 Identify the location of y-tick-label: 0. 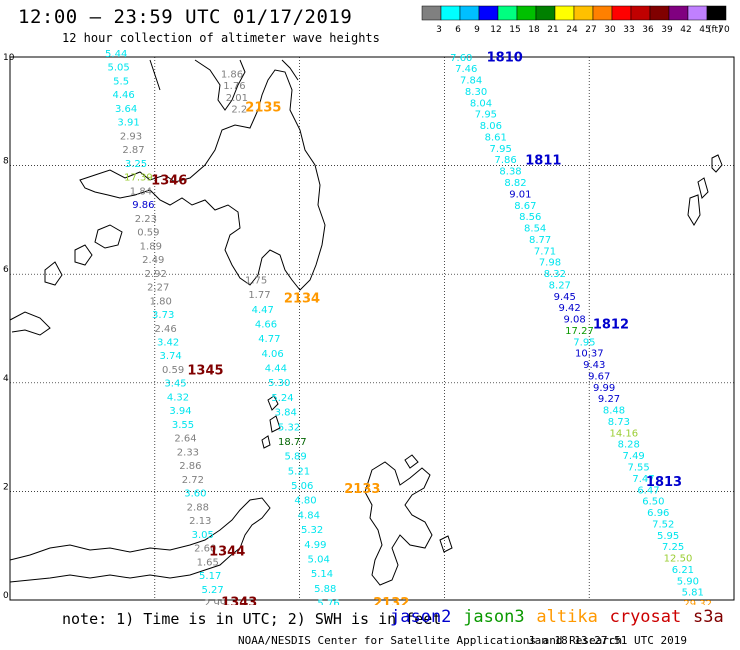
(6, 596).